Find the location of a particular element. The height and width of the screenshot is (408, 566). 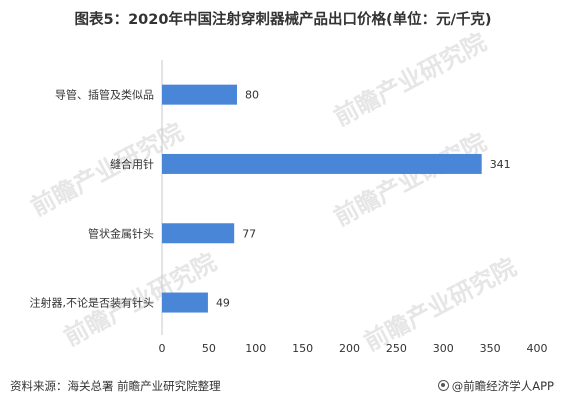

data-label: 80 is located at coordinates (252, 95).